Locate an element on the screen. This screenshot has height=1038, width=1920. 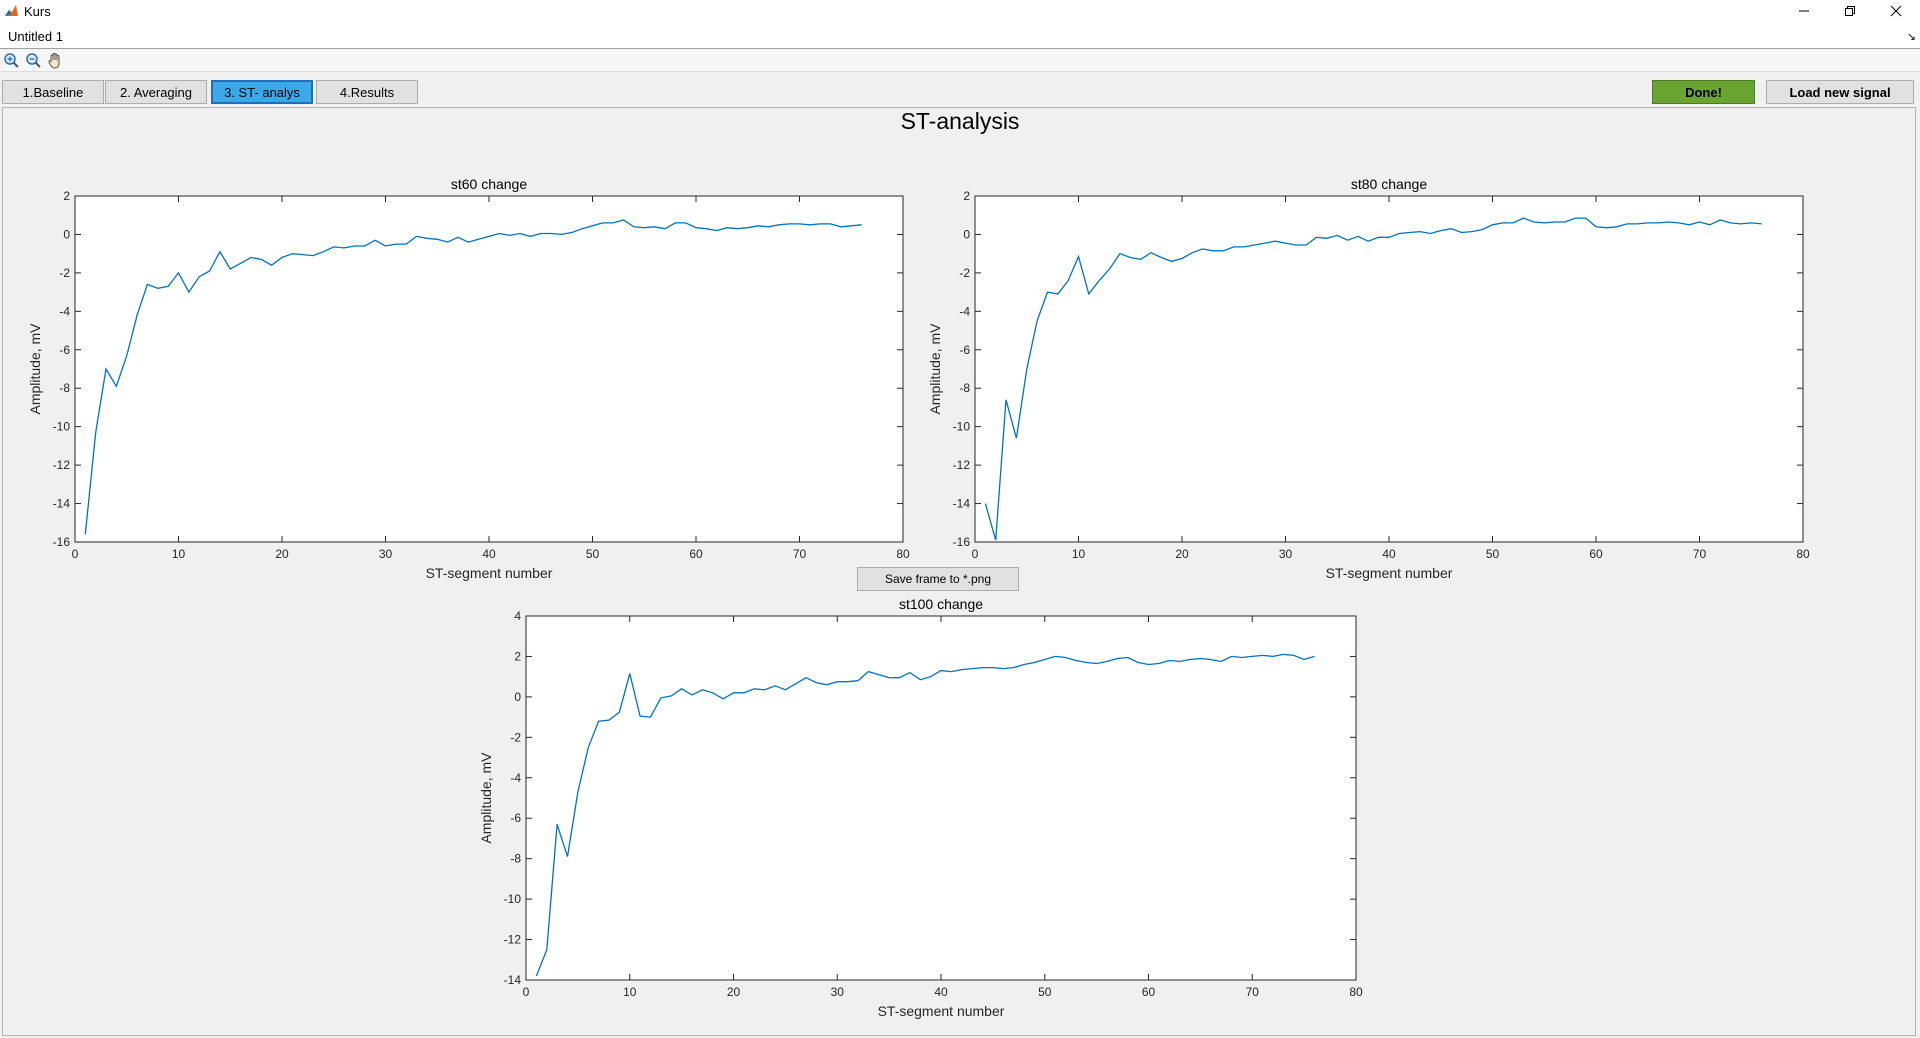
chart-1-x-tick-label: 70 is located at coordinates (1700, 554).